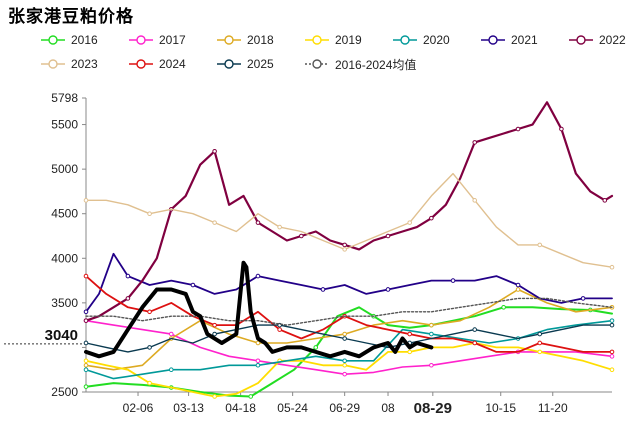 Image resolution: width=640 pixels, height=422 pixels. What do you see at coordinates (433, 408) in the screenshot?
I see `x-tick-label: 08-29` at bounding box center [433, 408].